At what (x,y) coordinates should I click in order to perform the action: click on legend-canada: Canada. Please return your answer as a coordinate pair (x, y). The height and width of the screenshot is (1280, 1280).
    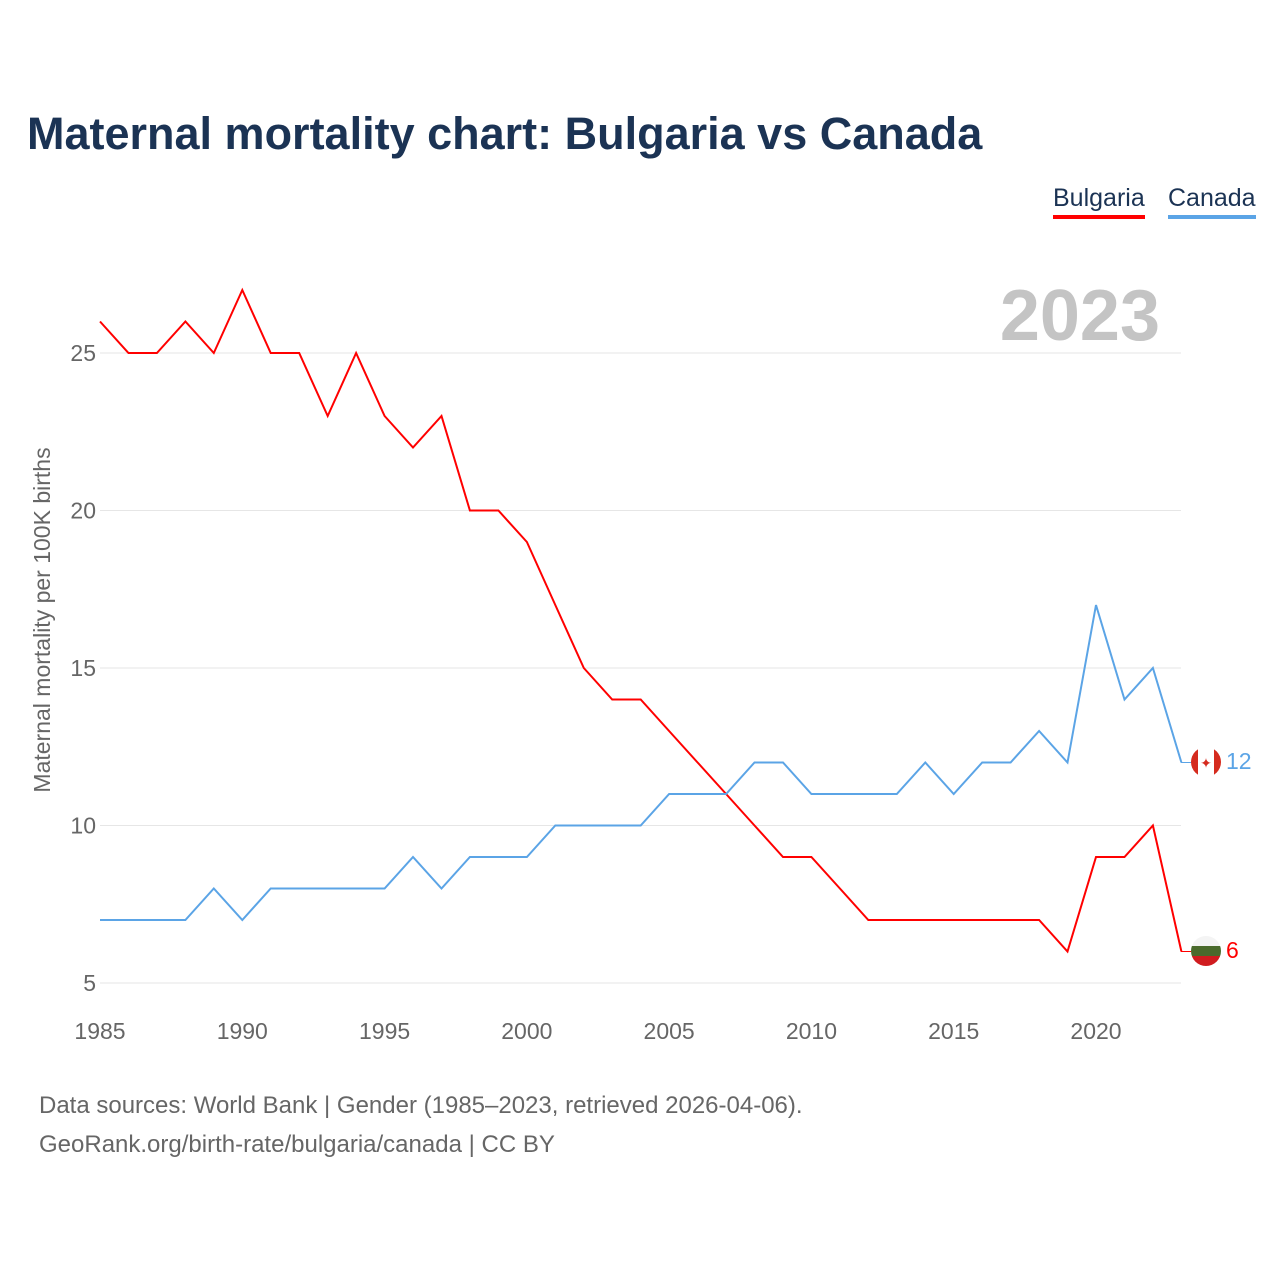
    Looking at the image, I should click on (1212, 201).